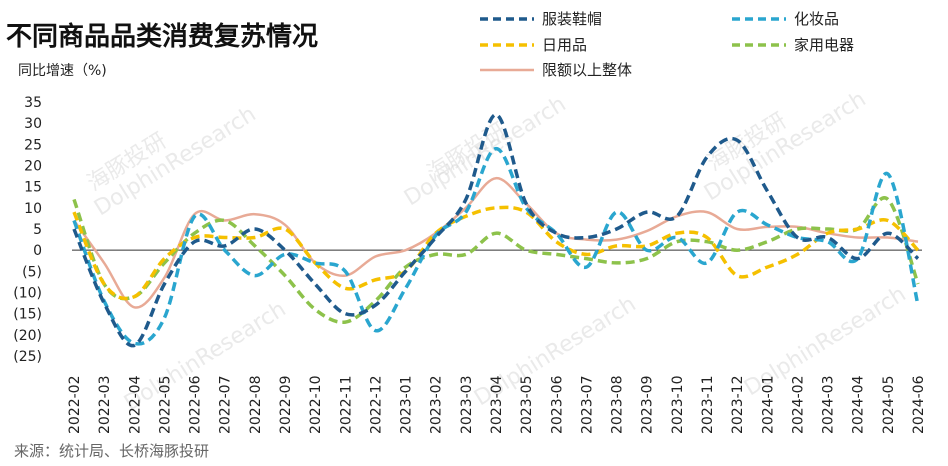 Image resolution: width=948 pixels, height=466 pixels. What do you see at coordinates (587, 70) in the screenshot?
I see `legend-label-4: 限额以上整体` at bounding box center [587, 70].